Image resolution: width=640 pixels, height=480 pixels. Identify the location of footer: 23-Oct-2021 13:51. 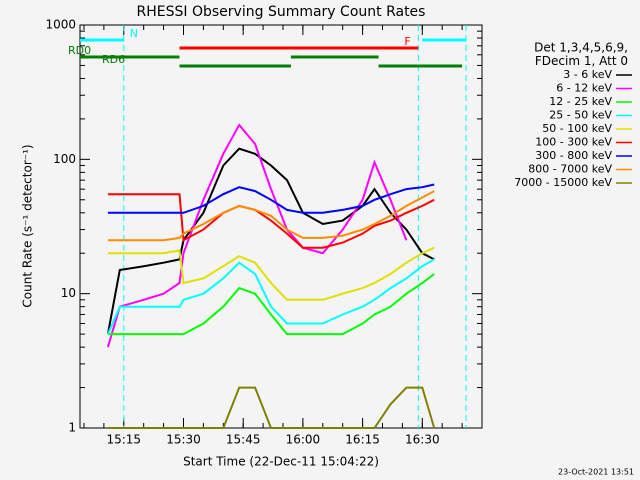
(596, 472).